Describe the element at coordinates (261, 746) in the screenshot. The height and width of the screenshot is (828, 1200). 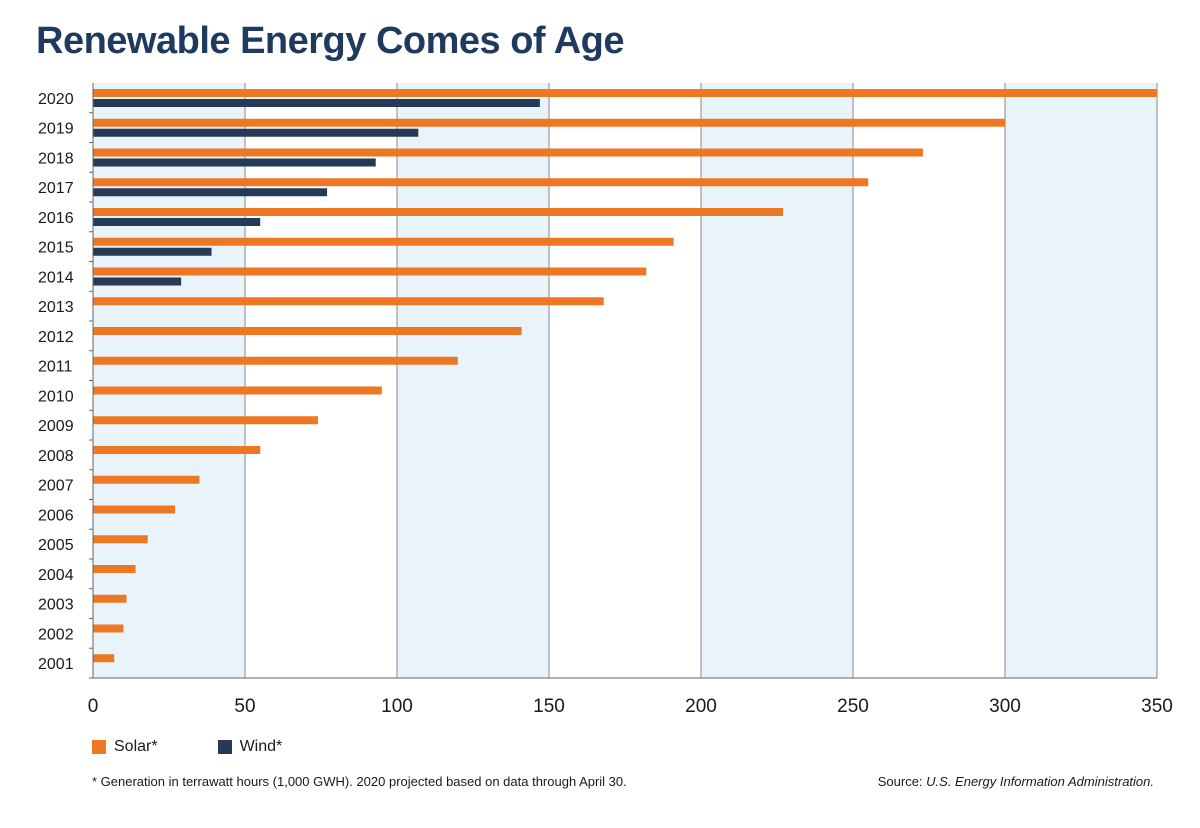
I see `legend-label-wind: Wind*` at that location.